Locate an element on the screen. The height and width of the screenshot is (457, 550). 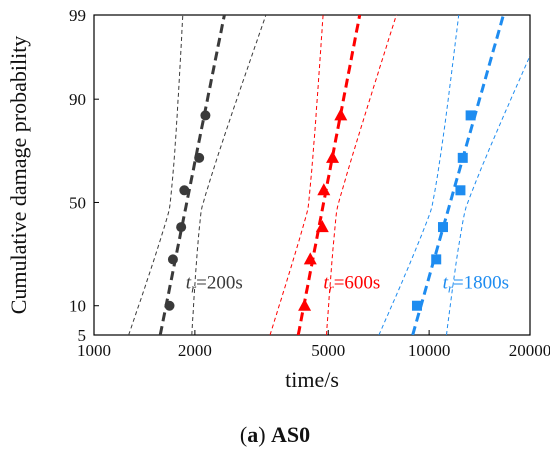
x-axis-ticks: 1000 2000 5000 10000 20000 is located at coordinates (313, 345).